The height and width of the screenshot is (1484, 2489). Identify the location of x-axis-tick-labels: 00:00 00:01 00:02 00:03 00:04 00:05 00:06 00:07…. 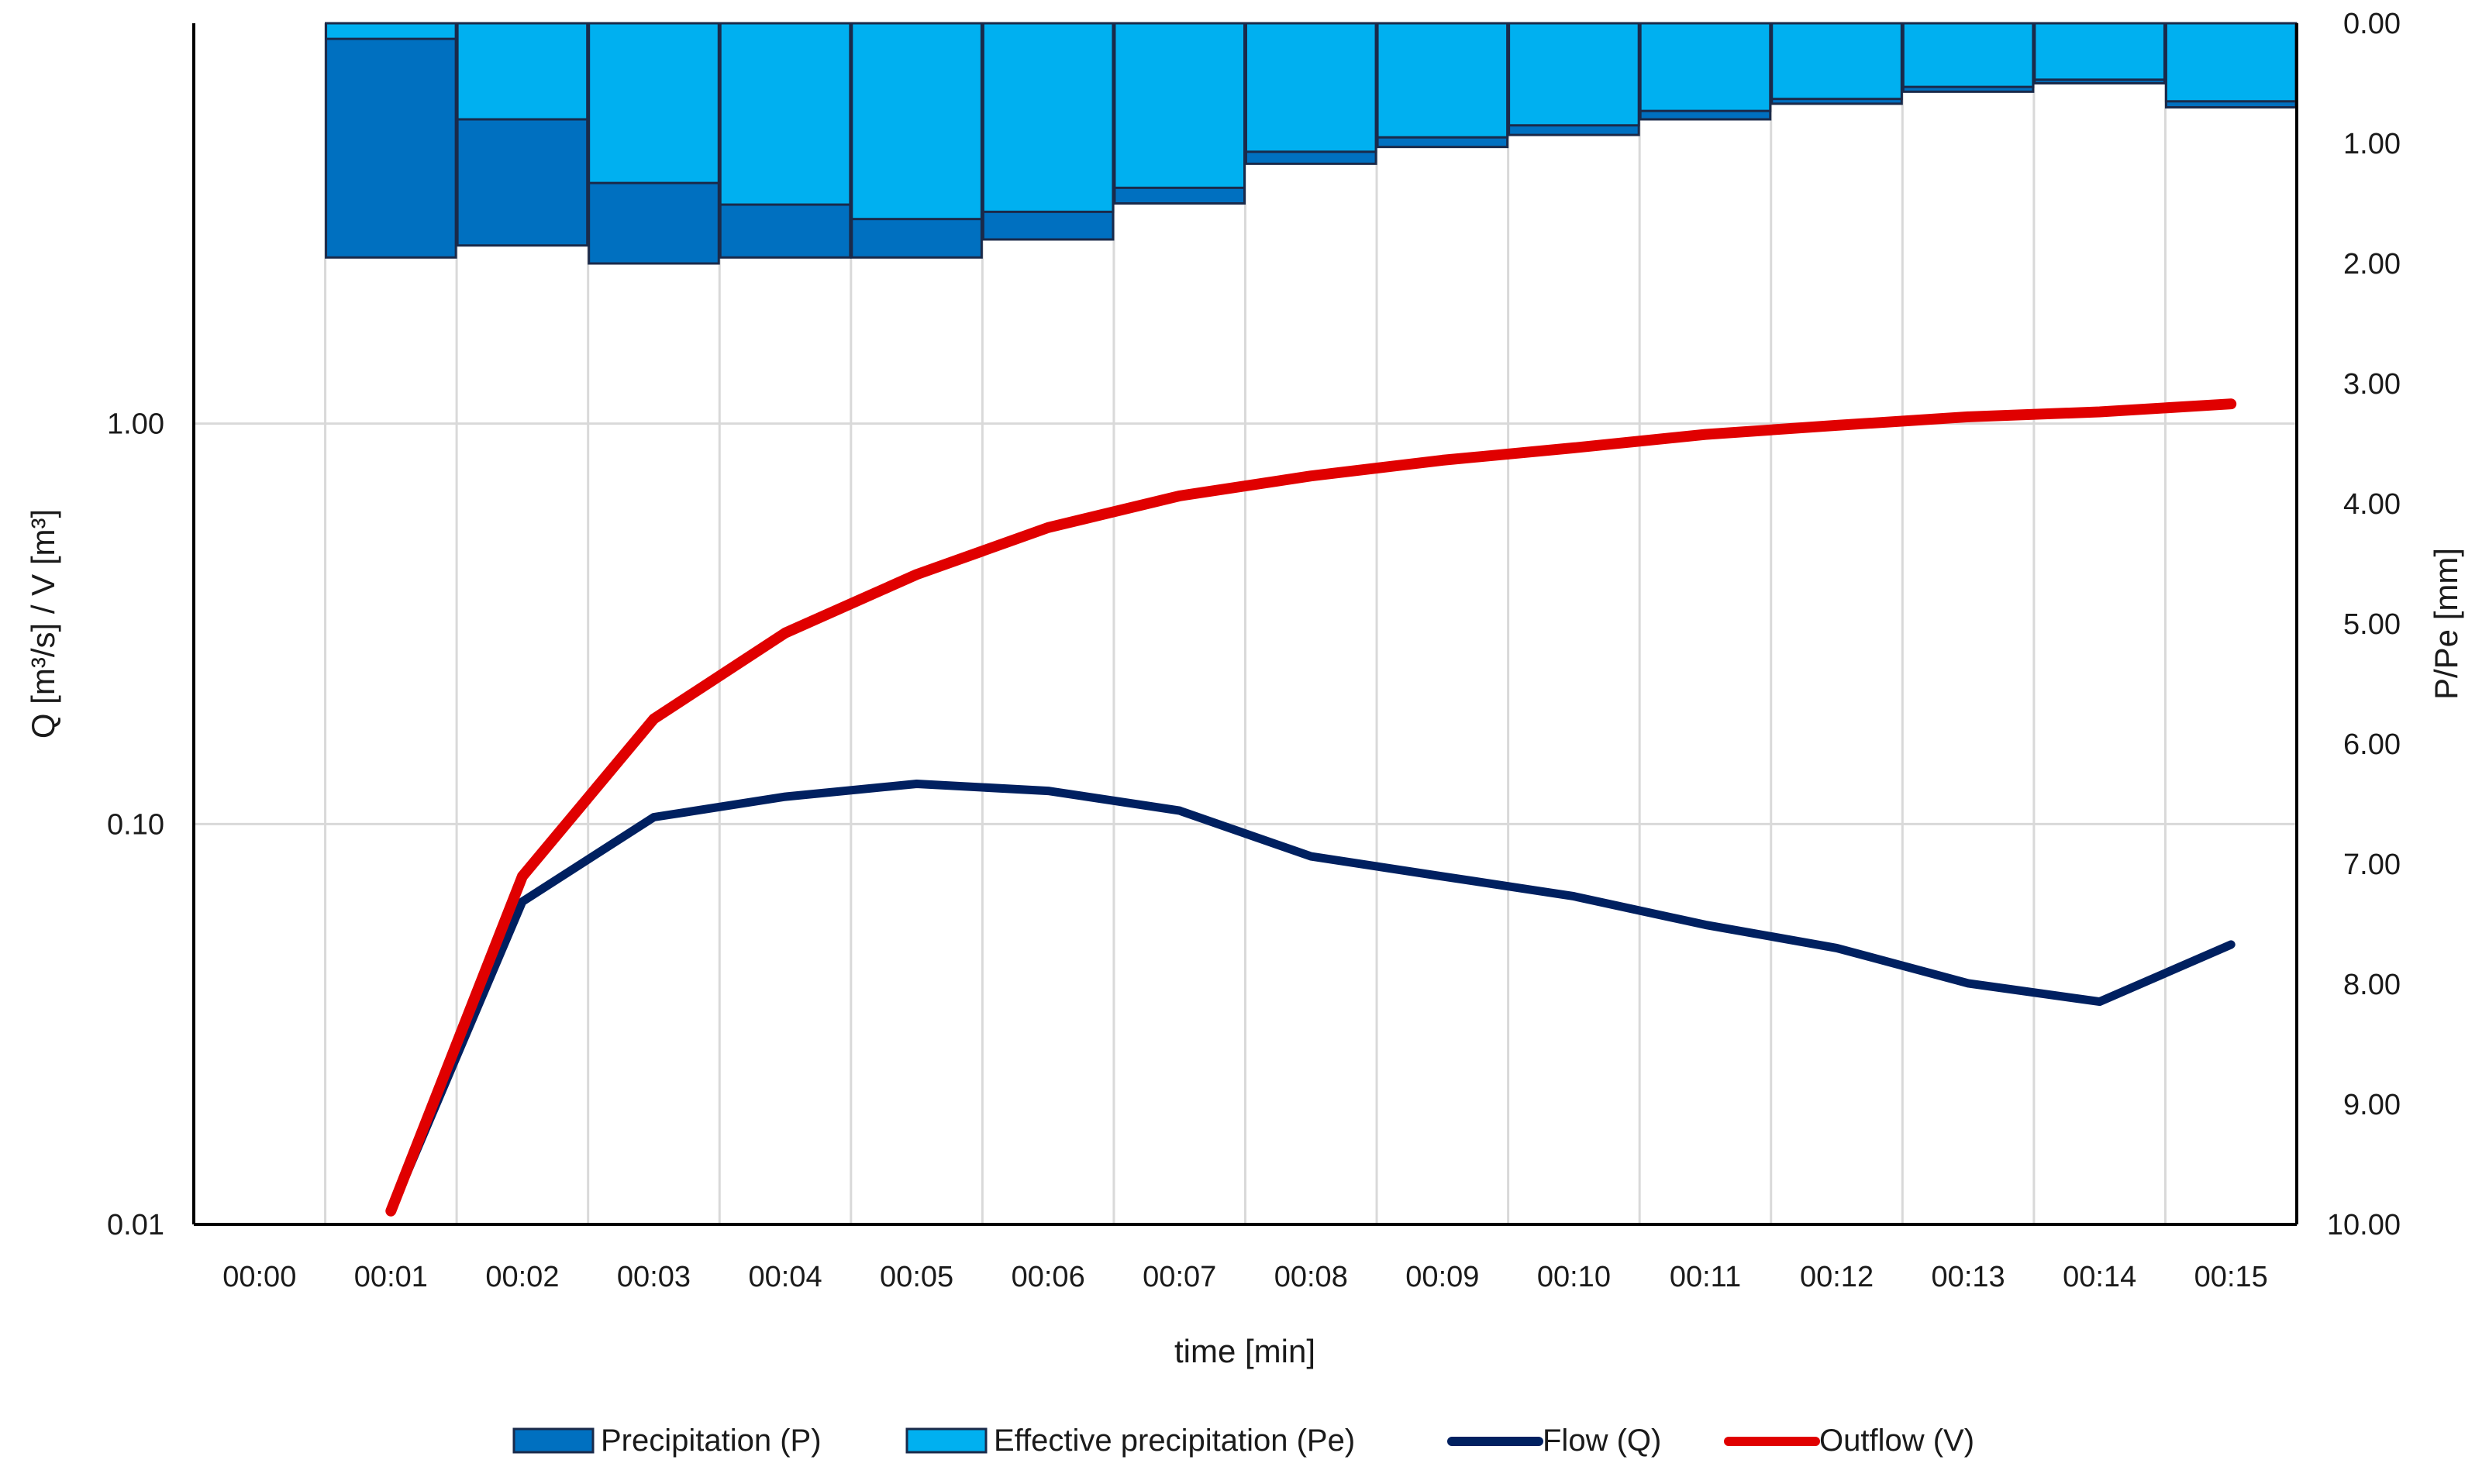
(1245, 1277).